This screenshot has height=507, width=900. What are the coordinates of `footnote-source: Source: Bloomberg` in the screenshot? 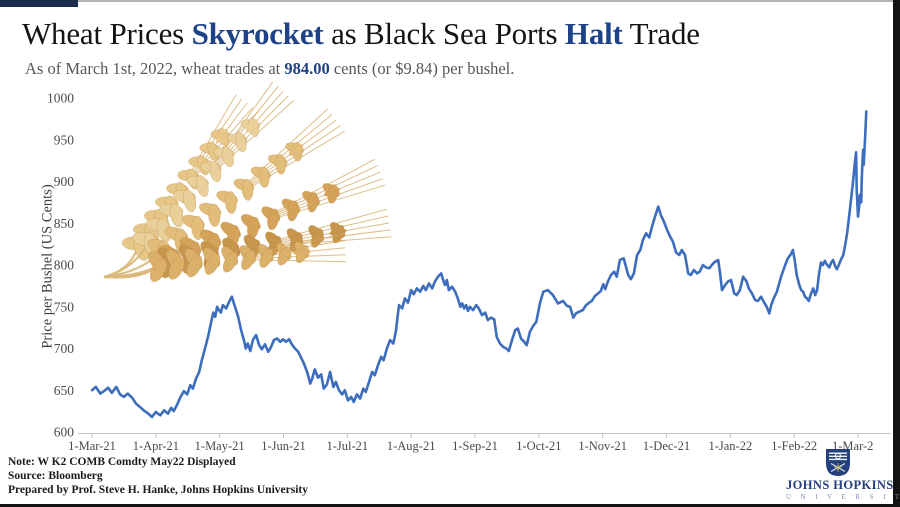 It's located at (55, 476).